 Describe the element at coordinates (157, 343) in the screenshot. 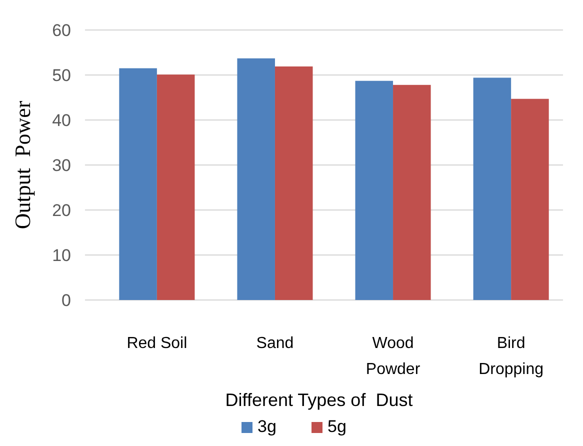

I see `x-tick-label: Red Soil` at that location.